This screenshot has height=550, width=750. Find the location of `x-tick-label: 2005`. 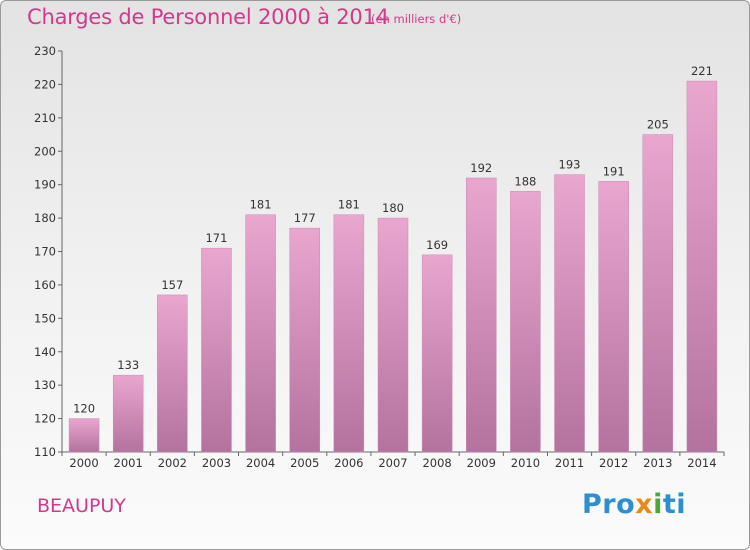

x-tick-label: 2005 is located at coordinates (304, 463).